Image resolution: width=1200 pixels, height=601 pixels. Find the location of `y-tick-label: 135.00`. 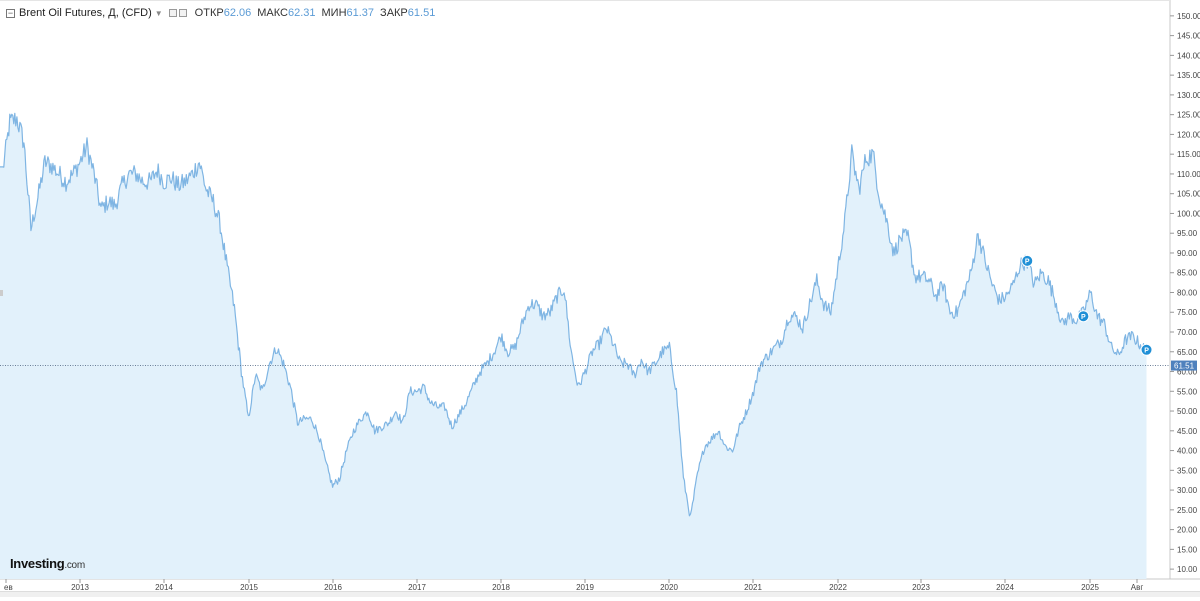

y-tick-label: 135.00 is located at coordinates (1188, 75).